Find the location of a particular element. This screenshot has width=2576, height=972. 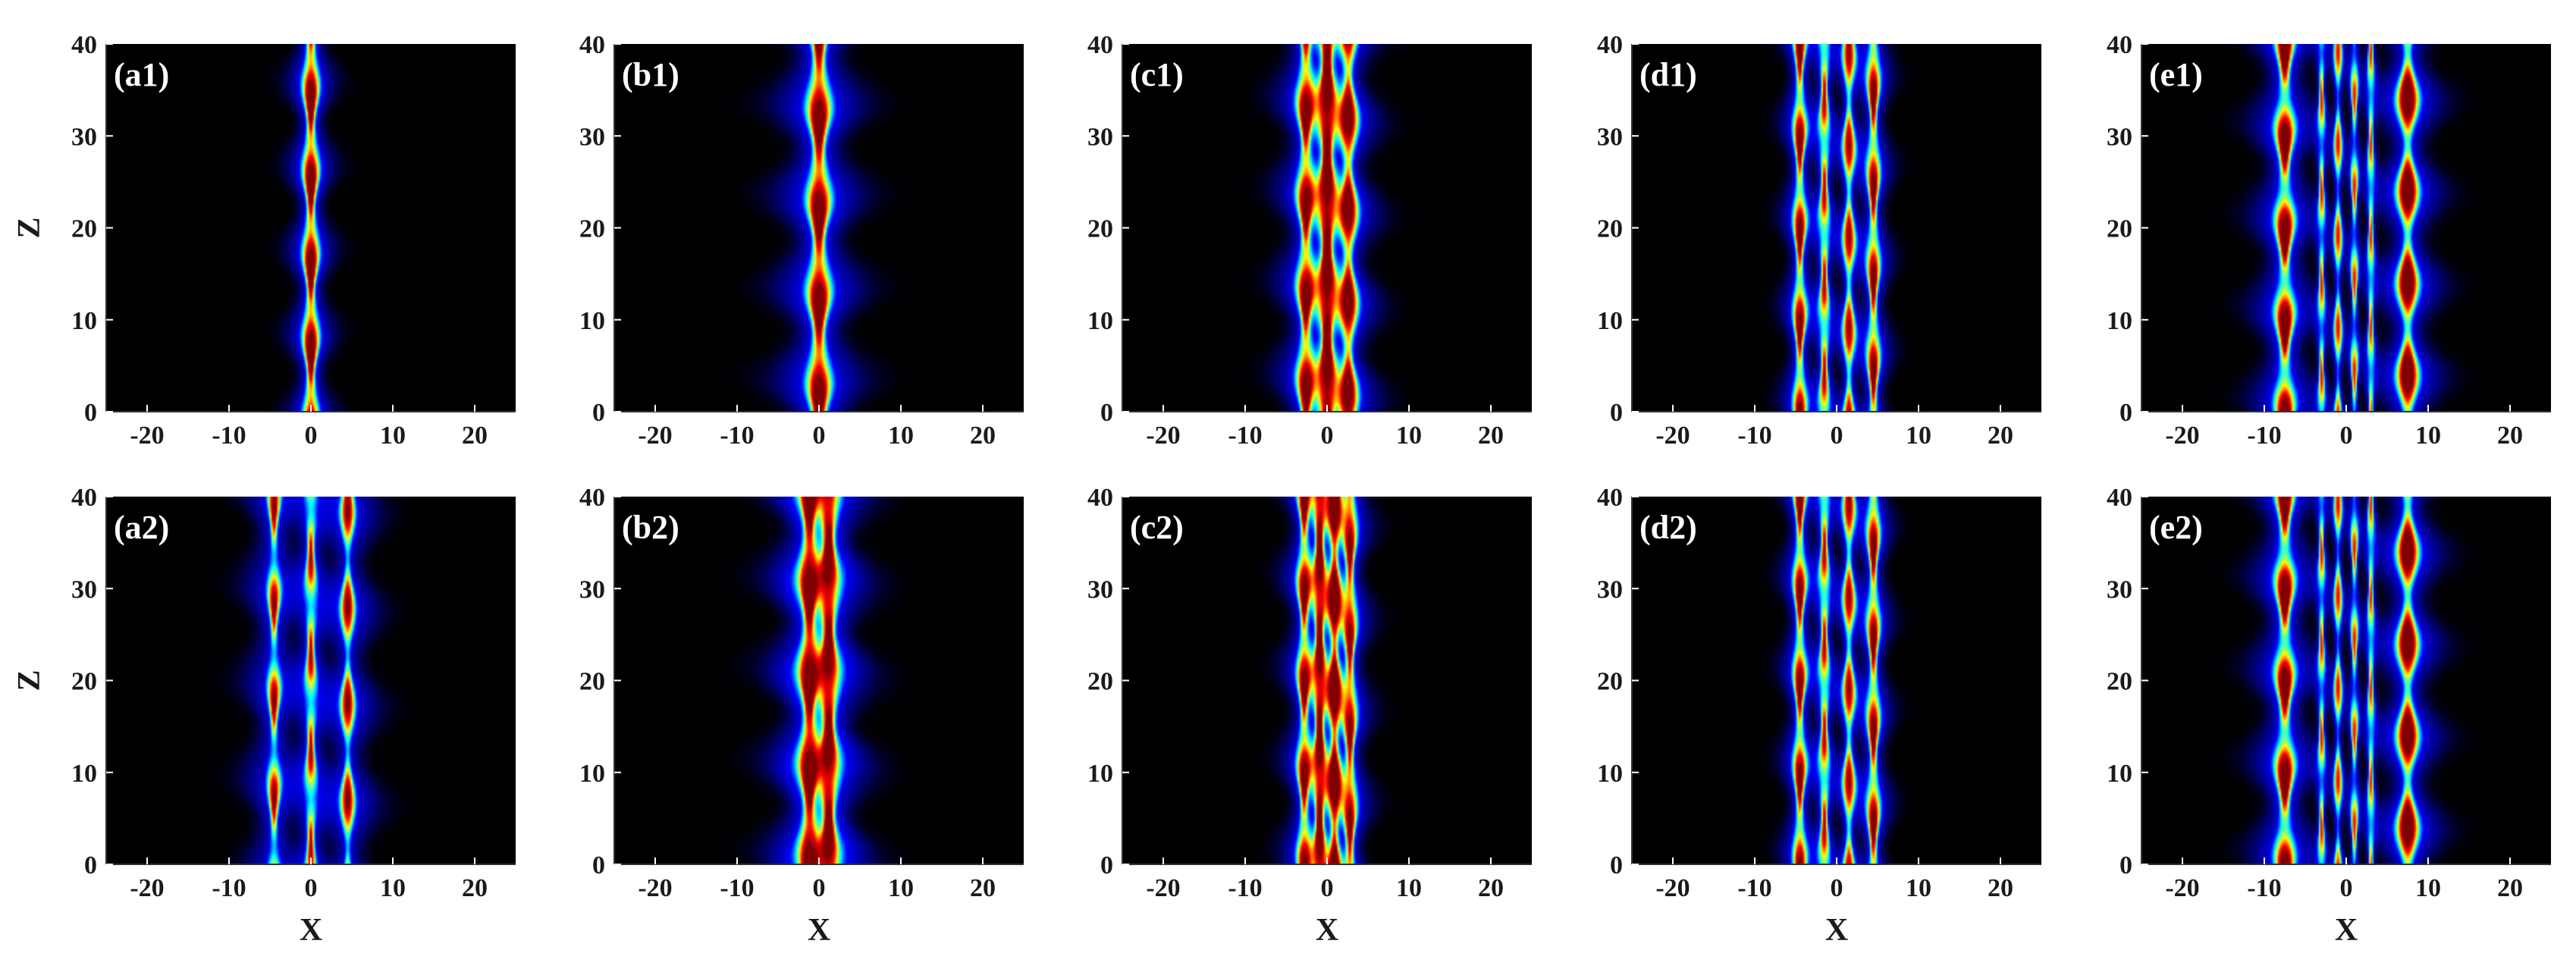

panel-label-b1: (b1) is located at coordinates (650, 74).